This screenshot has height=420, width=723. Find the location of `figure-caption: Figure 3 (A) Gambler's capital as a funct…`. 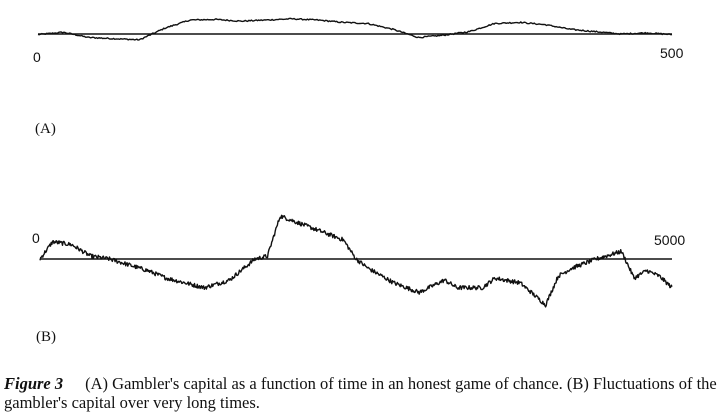

figure-caption: Figure 3 (A) Gambler's capital as a funct… is located at coordinates (362, 393).